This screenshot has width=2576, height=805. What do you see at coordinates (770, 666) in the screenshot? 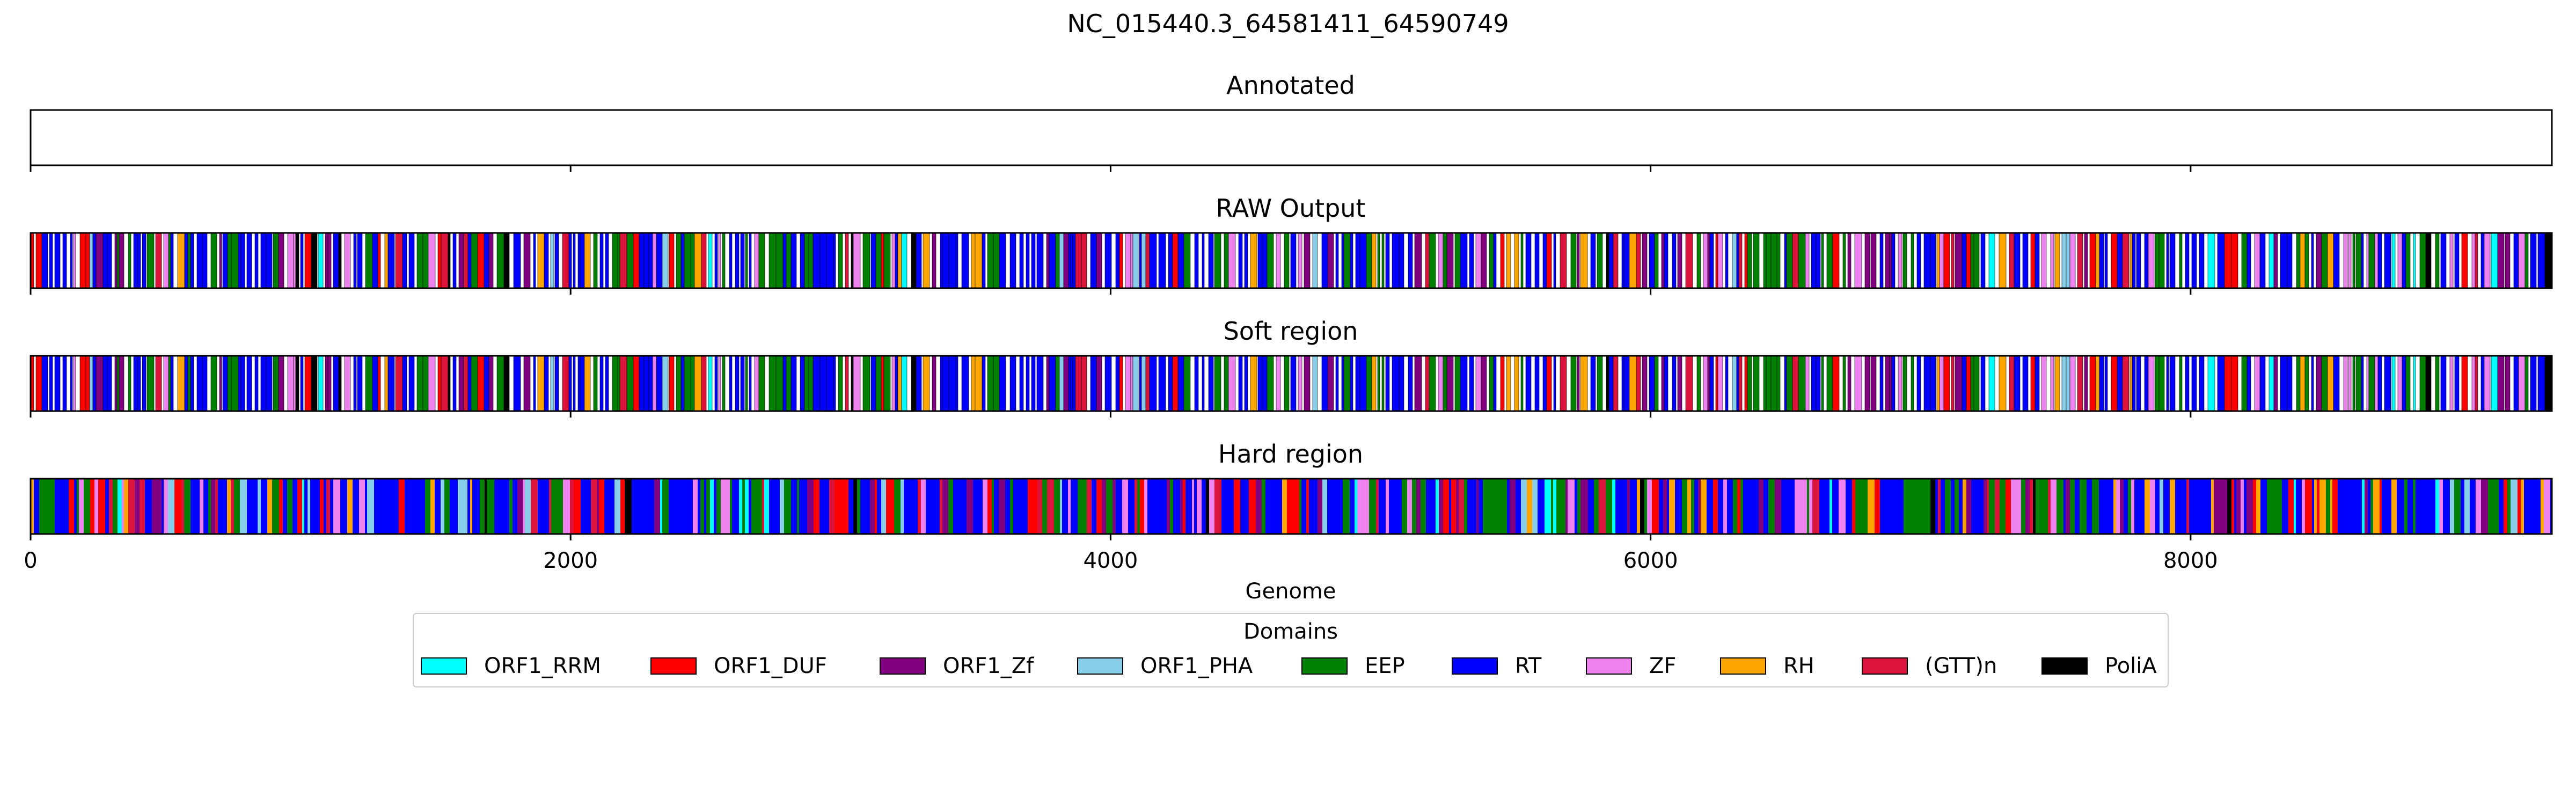
I see `legend-label: ORF1_DUF` at bounding box center [770, 666].